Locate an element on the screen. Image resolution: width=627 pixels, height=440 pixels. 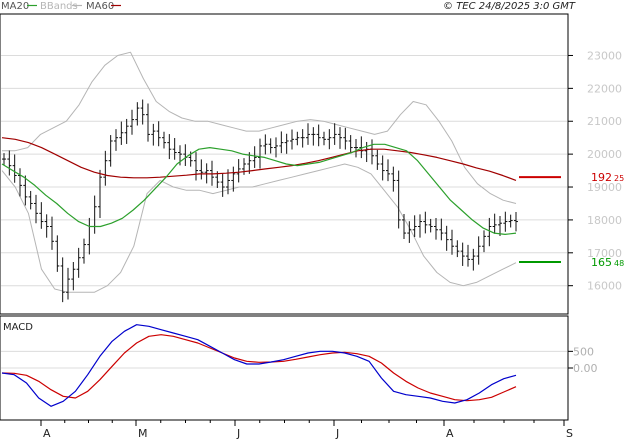
macd-signal-line is located at coordinates (259, 368).